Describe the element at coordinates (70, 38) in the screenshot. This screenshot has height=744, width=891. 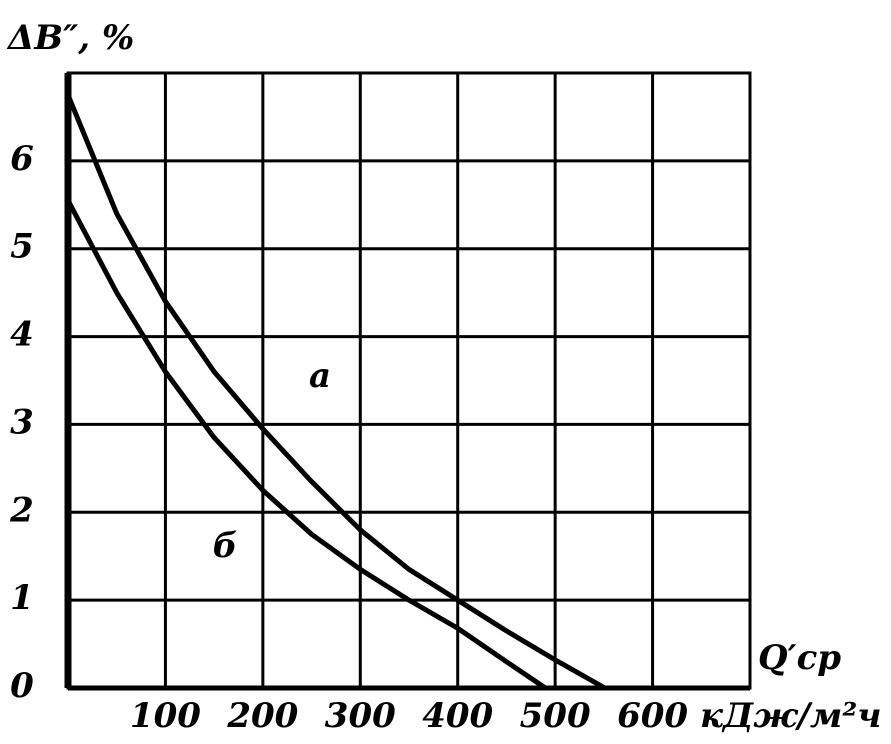
I see `y-axis-label: ΔB″, %` at that location.